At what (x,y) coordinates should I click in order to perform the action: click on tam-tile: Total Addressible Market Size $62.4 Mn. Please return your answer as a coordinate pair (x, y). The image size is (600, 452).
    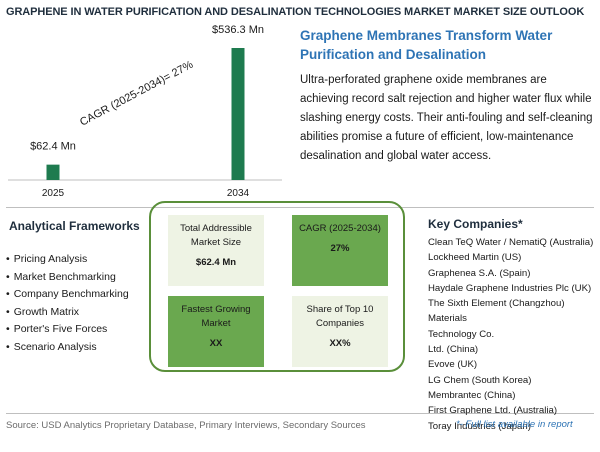
    Looking at the image, I should click on (216, 250).